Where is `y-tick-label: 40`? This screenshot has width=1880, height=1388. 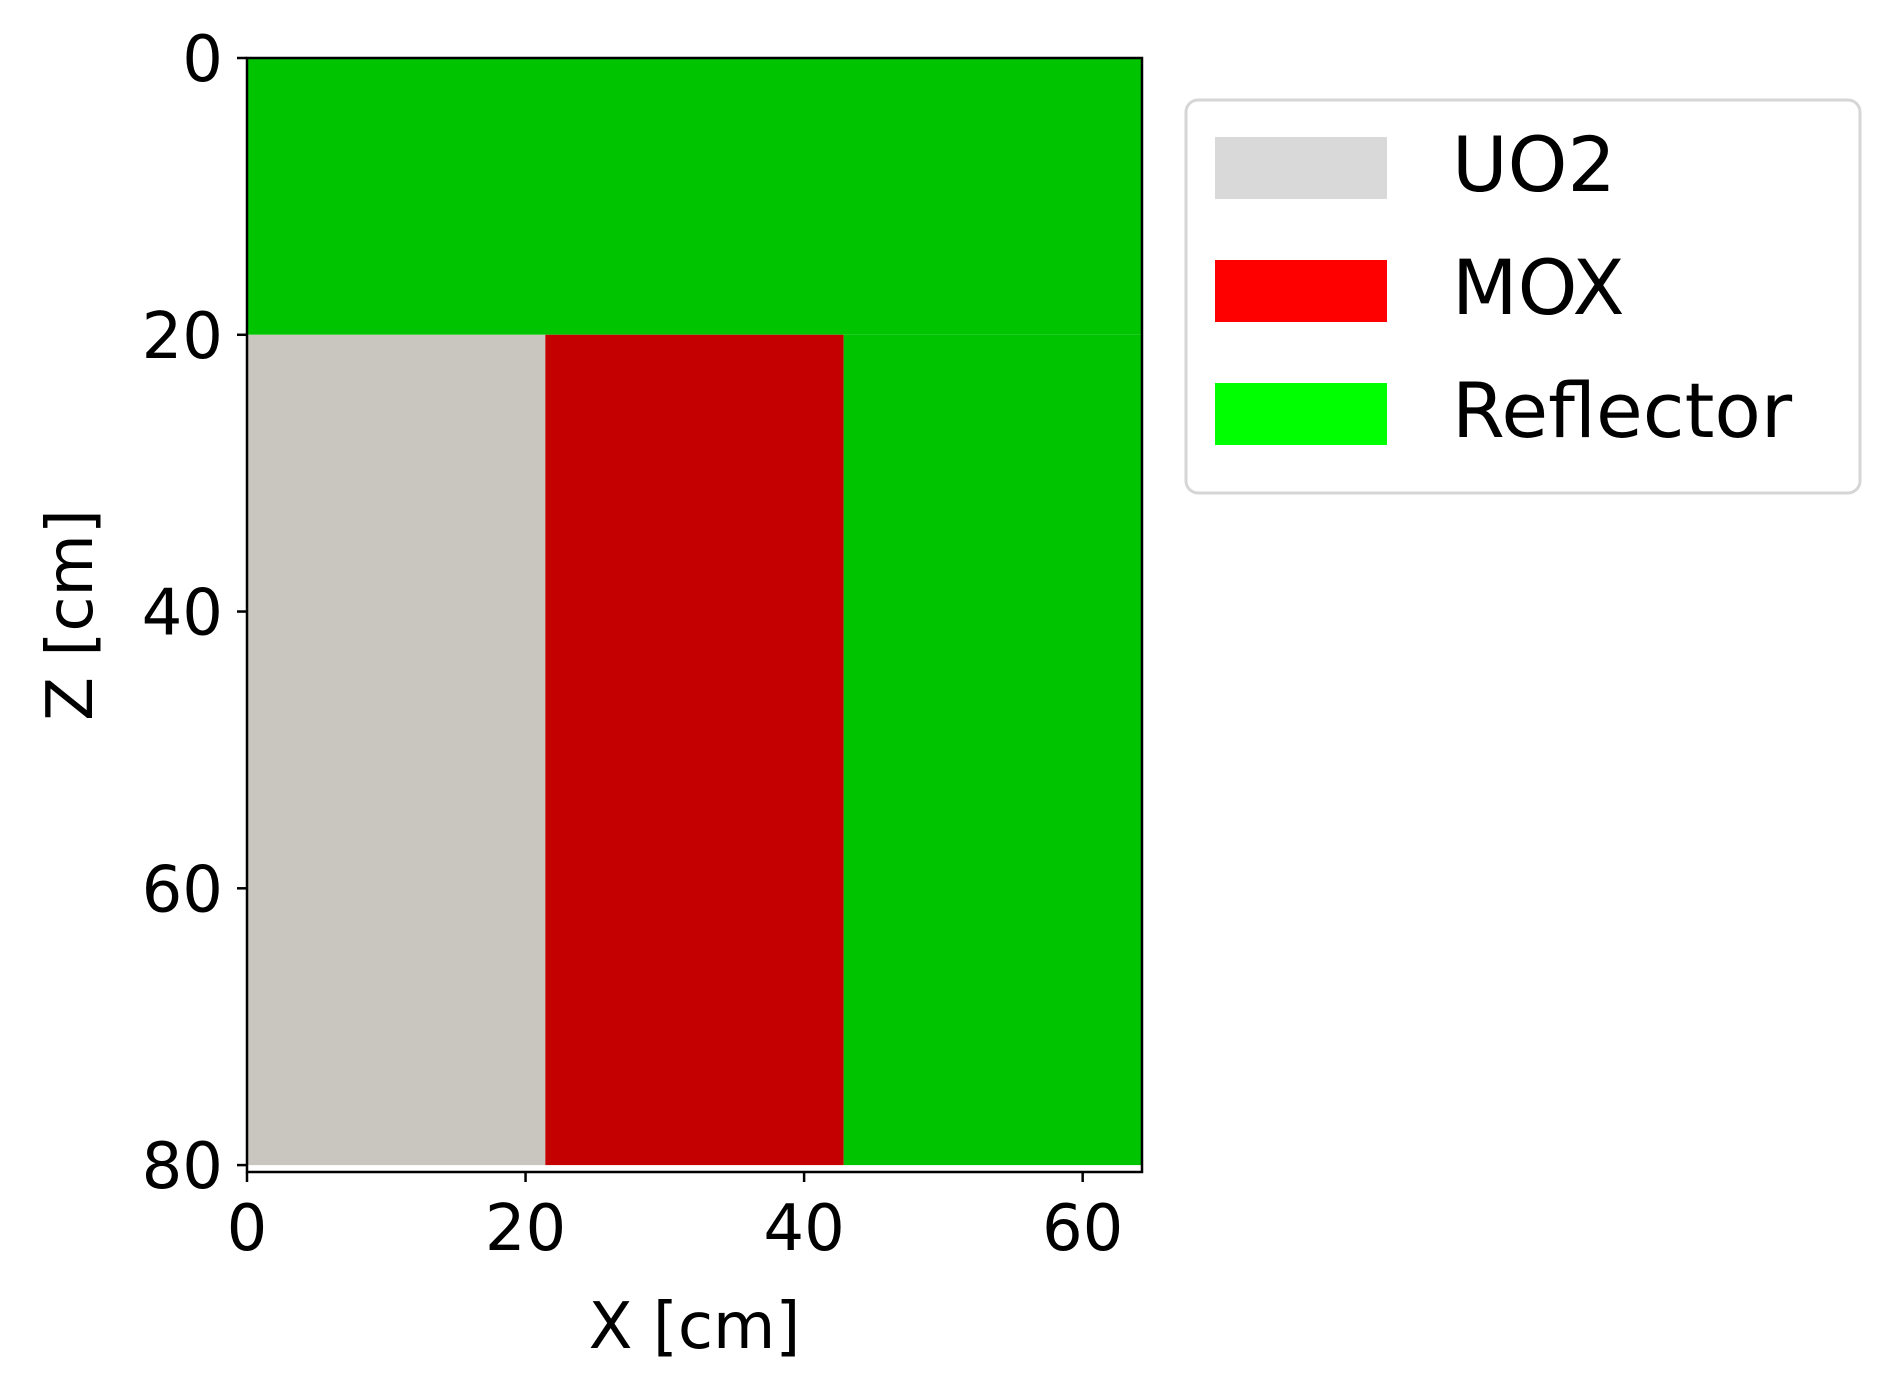 y-tick-label: 40 is located at coordinates (182, 614).